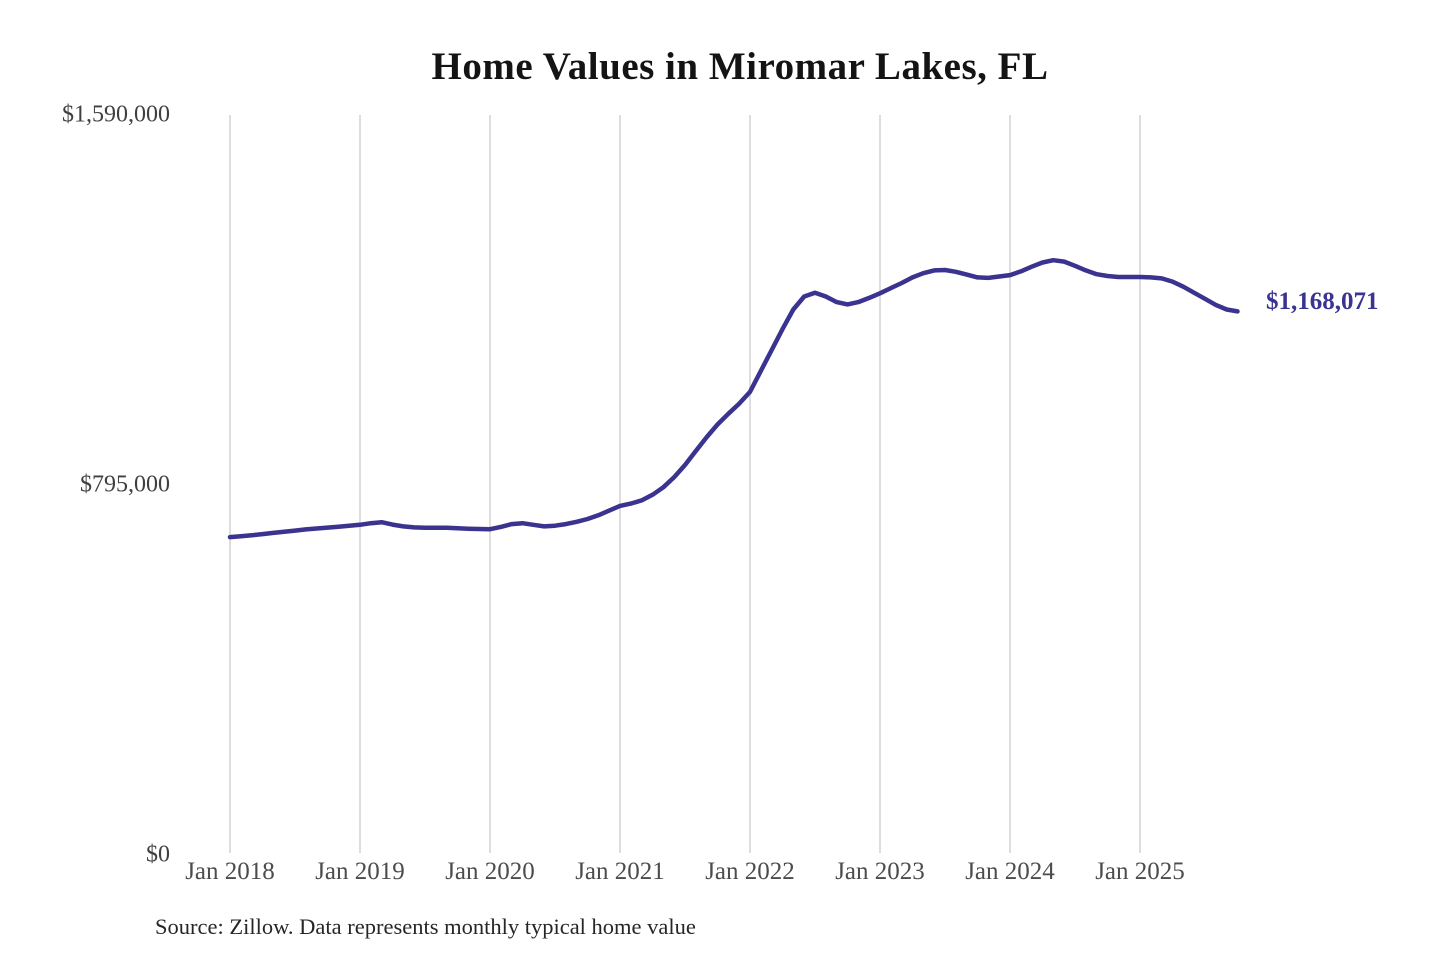 The height and width of the screenshot is (960, 1440). Describe the element at coordinates (1010, 871) in the screenshot. I see `x-axis-tick-label: Jan 2024` at that location.